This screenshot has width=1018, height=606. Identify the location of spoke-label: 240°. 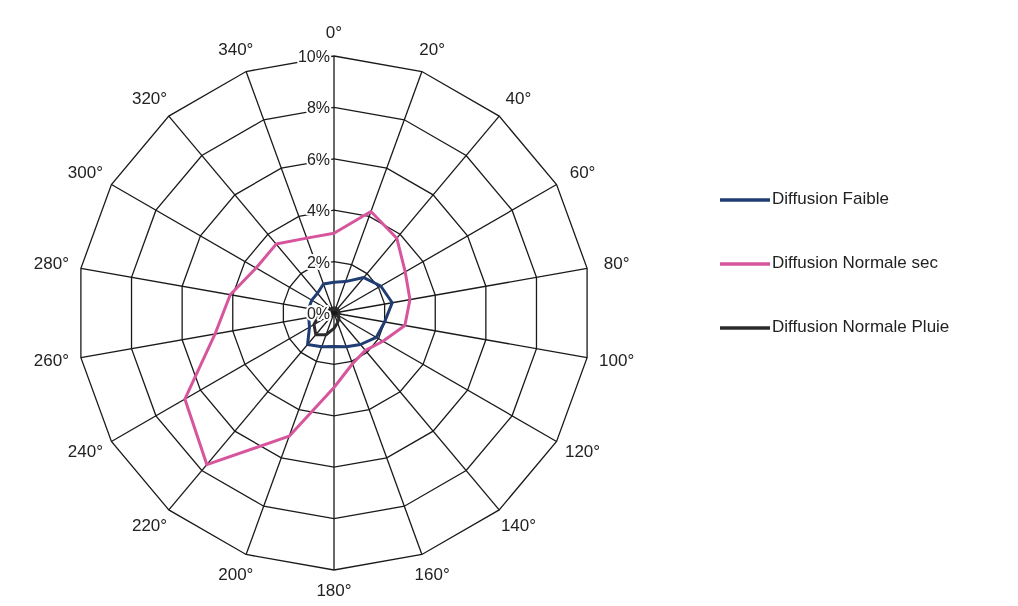
(85, 451).